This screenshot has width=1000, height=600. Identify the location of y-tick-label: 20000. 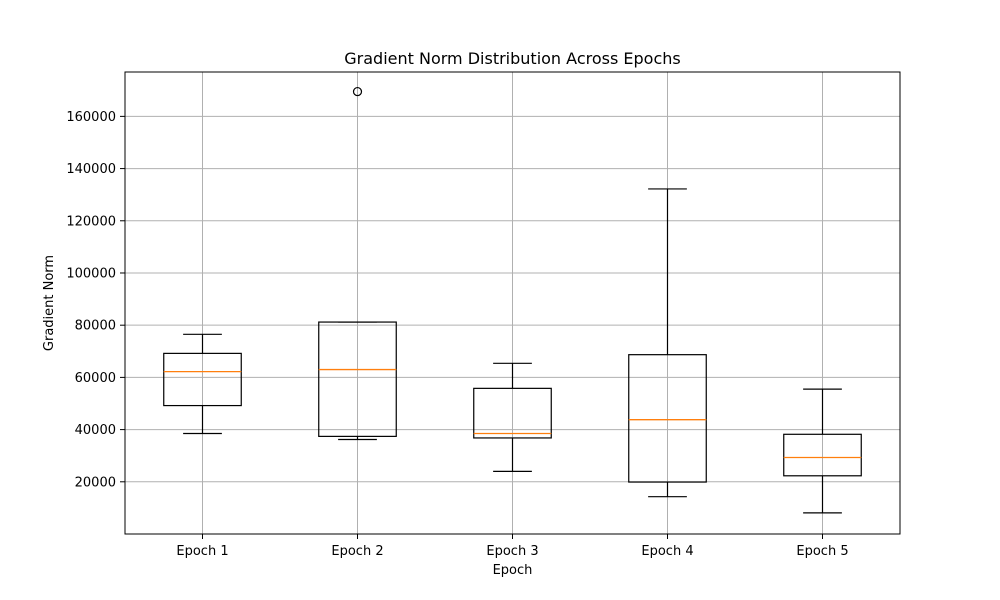
(95, 482).